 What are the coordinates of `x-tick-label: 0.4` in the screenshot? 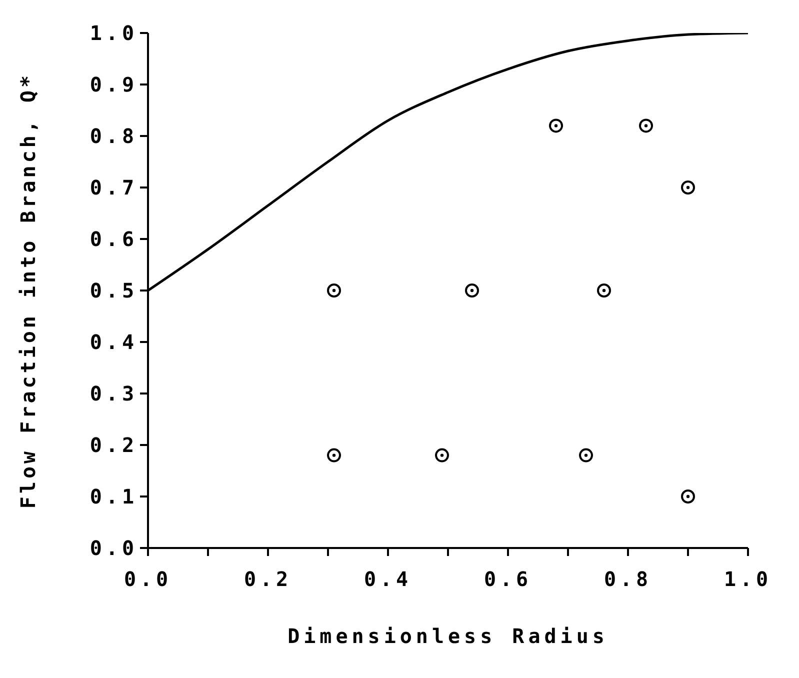 It's located at (388, 579).